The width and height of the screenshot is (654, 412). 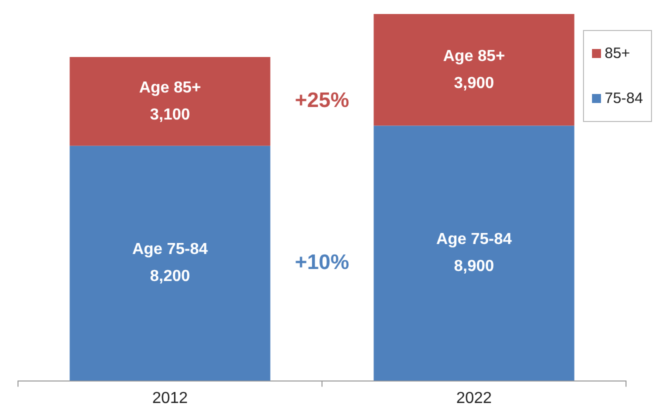 I want to click on data-label: Age 85+ 3,900, so click(x=474, y=70).